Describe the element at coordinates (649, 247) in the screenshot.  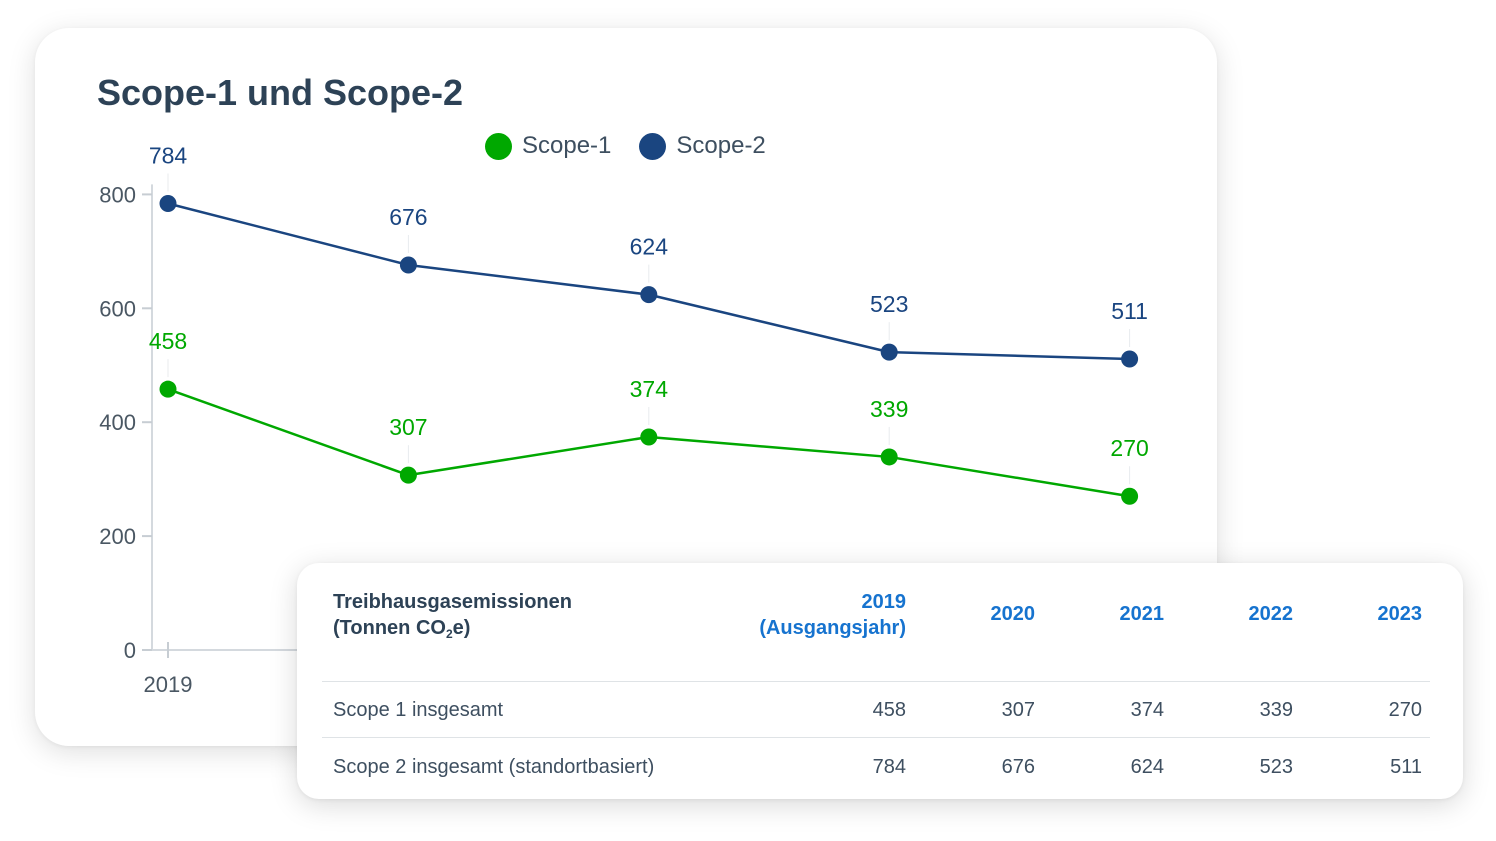
I see `data-label-scope-2: 624` at that location.